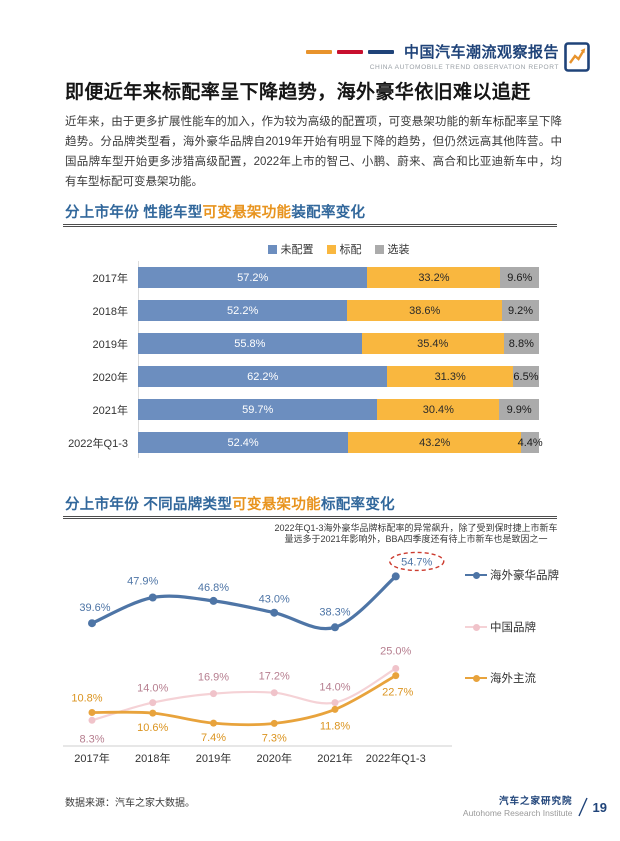 The height and width of the screenshot is (841, 620). What do you see at coordinates (152, 728) in the screenshot?
I see `data-label-海外主流: 10.6%` at bounding box center [152, 728].